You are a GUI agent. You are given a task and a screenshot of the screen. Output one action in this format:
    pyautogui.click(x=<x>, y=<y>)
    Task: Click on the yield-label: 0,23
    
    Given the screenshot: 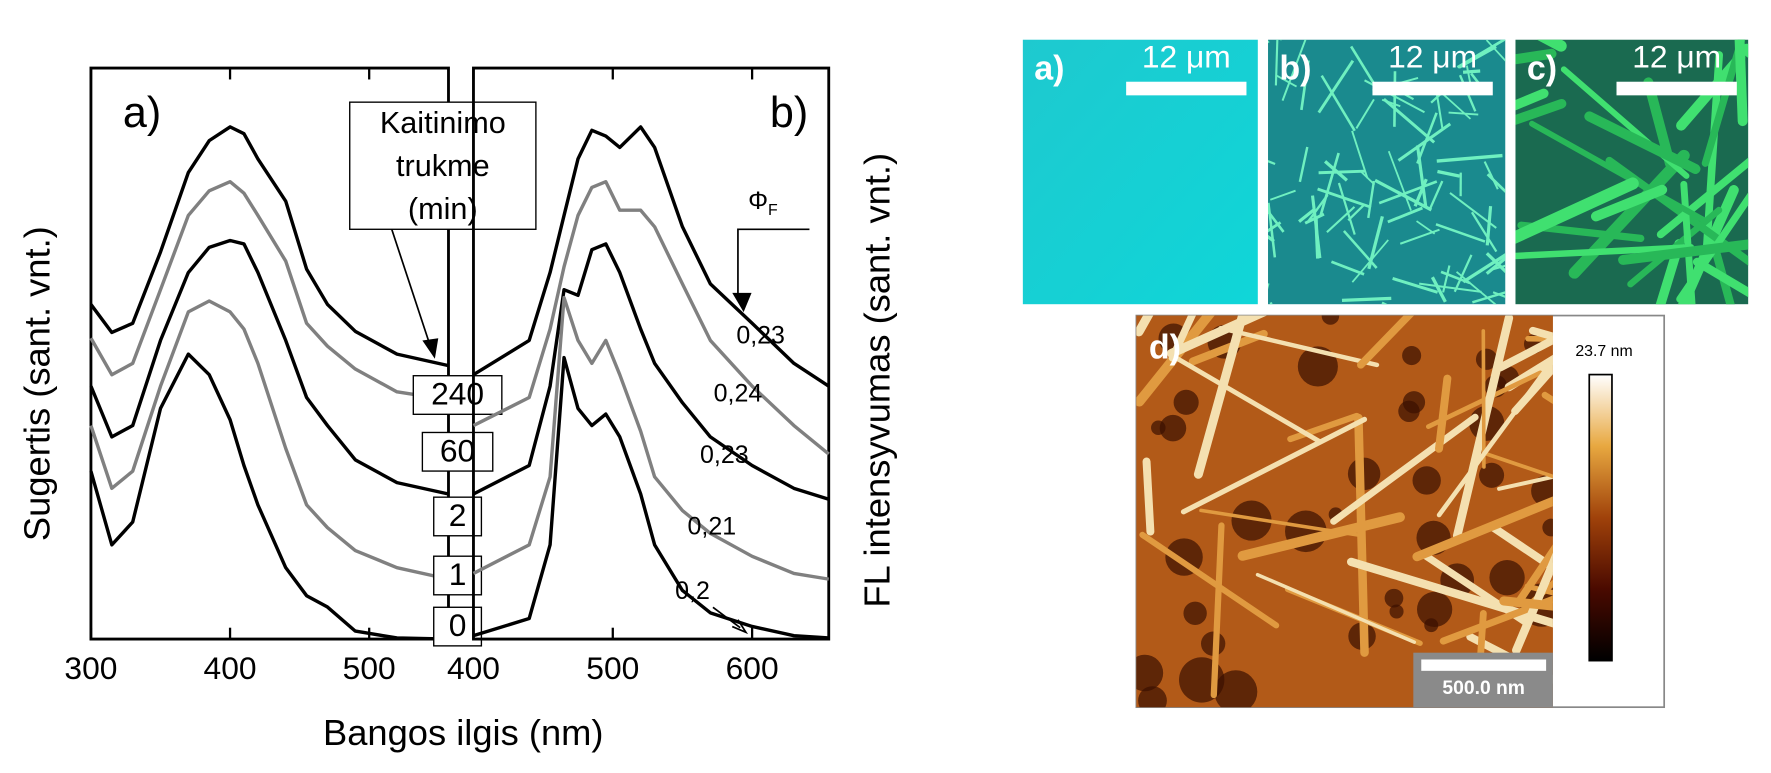 What is the action you would take?
    pyautogui.click(x=724, y=455)
    